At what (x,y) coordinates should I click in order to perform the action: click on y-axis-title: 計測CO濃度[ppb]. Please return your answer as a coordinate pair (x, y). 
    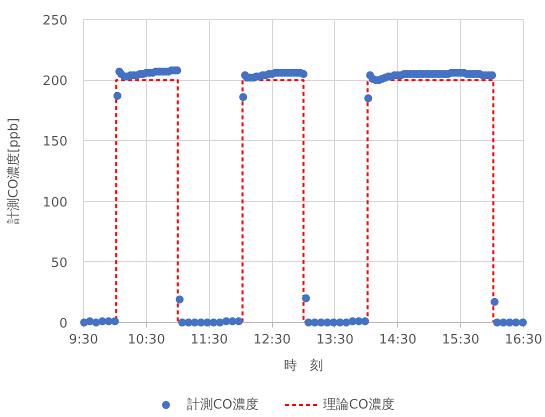
    Looking at the image, I should click on (14, 171).